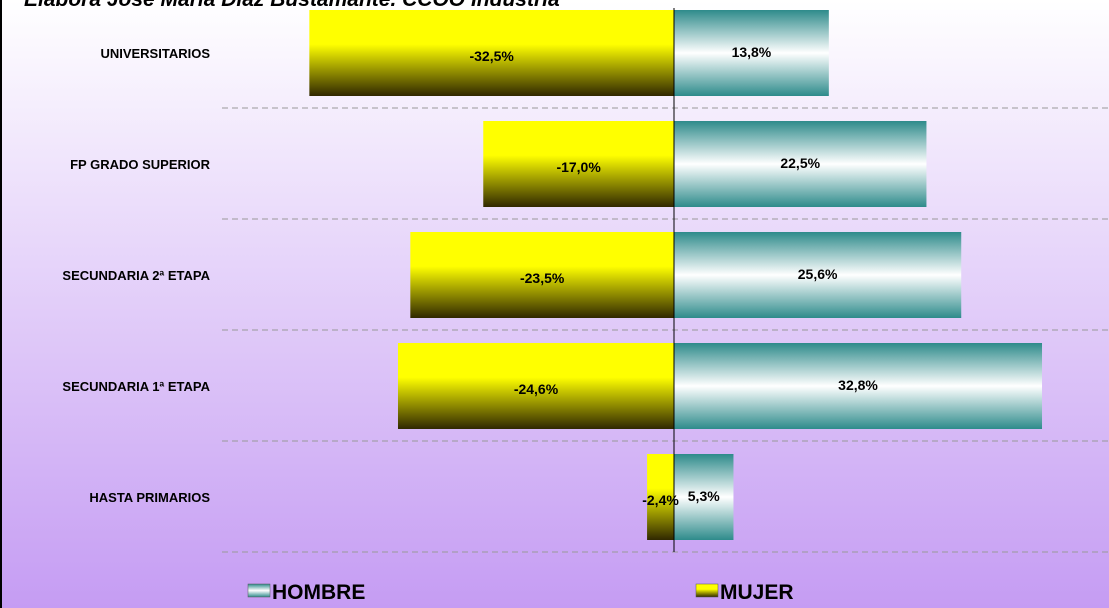  What do you see at coordinates (155, 53) in the screenshot?
I see `category-label: UNIVERSITARIOS` at bounding box center [155, 53].